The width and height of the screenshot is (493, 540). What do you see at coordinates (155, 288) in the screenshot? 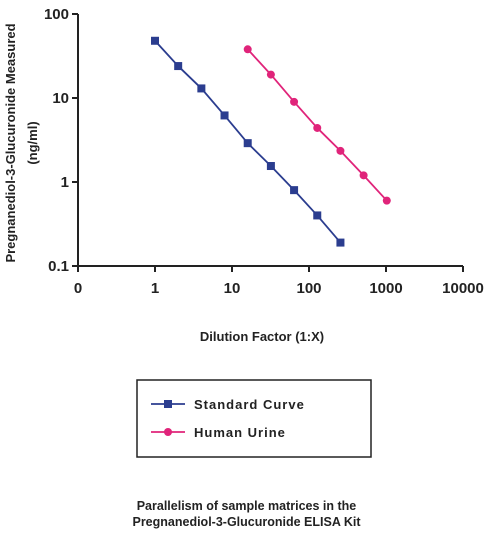
I see `x-tick-label: 1` at bounding box center [155, 288].